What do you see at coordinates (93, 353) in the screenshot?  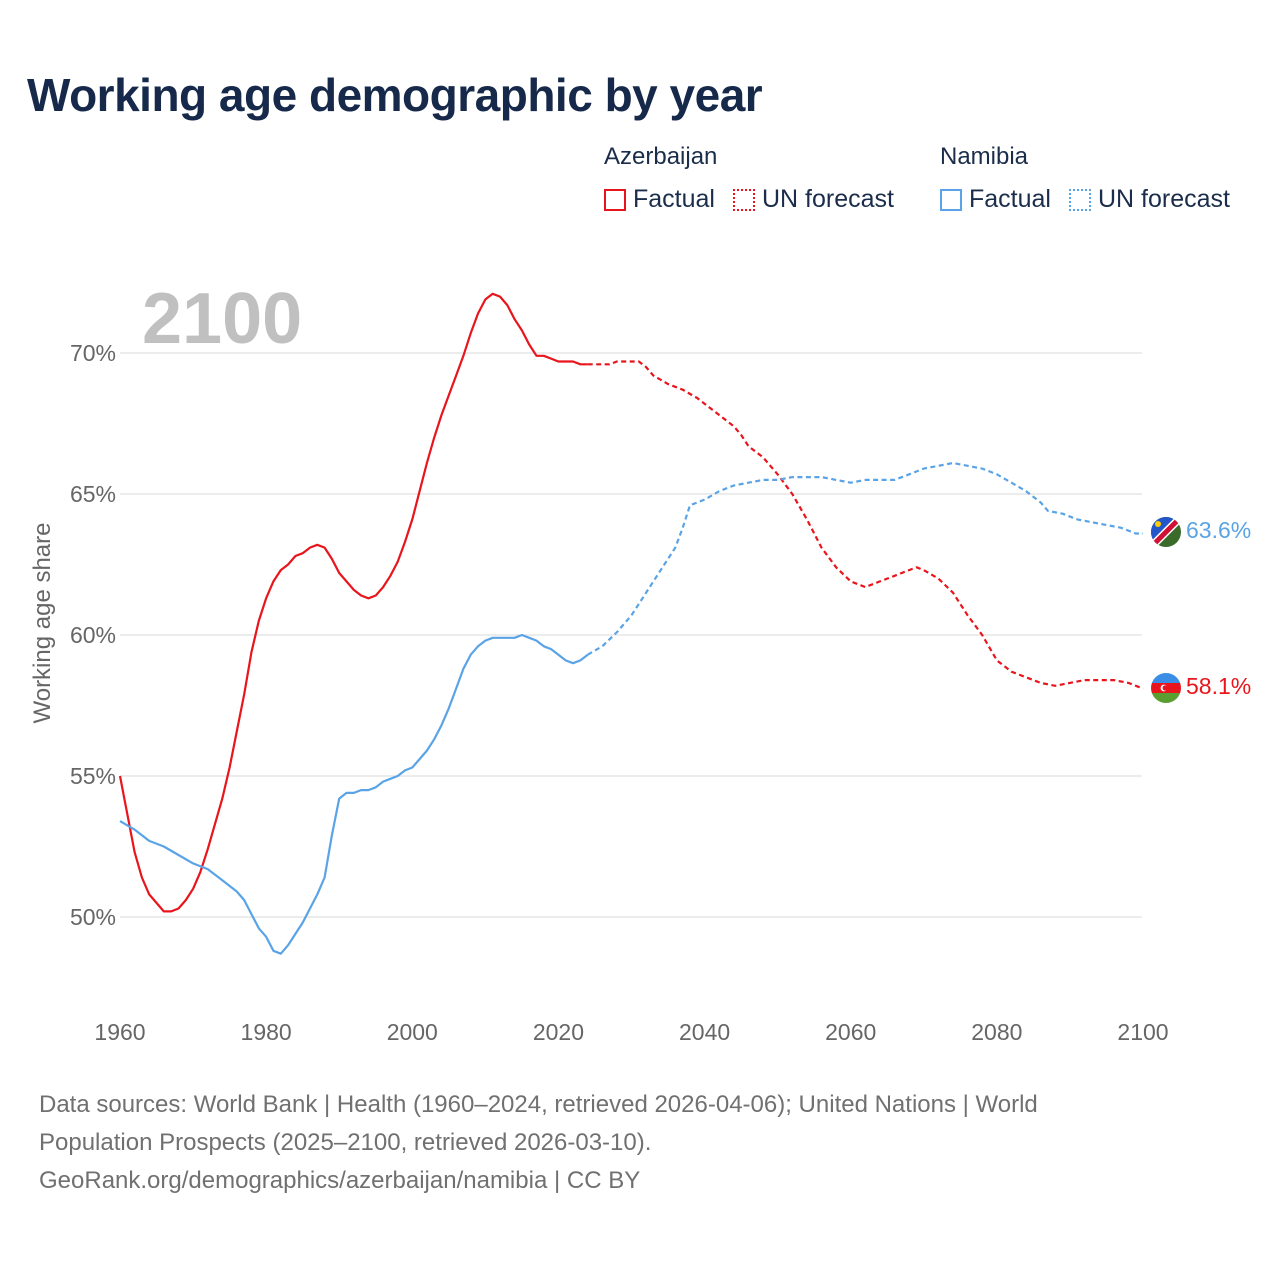 I see `y-tick-label: 70%` at bounding box center [93, 353].